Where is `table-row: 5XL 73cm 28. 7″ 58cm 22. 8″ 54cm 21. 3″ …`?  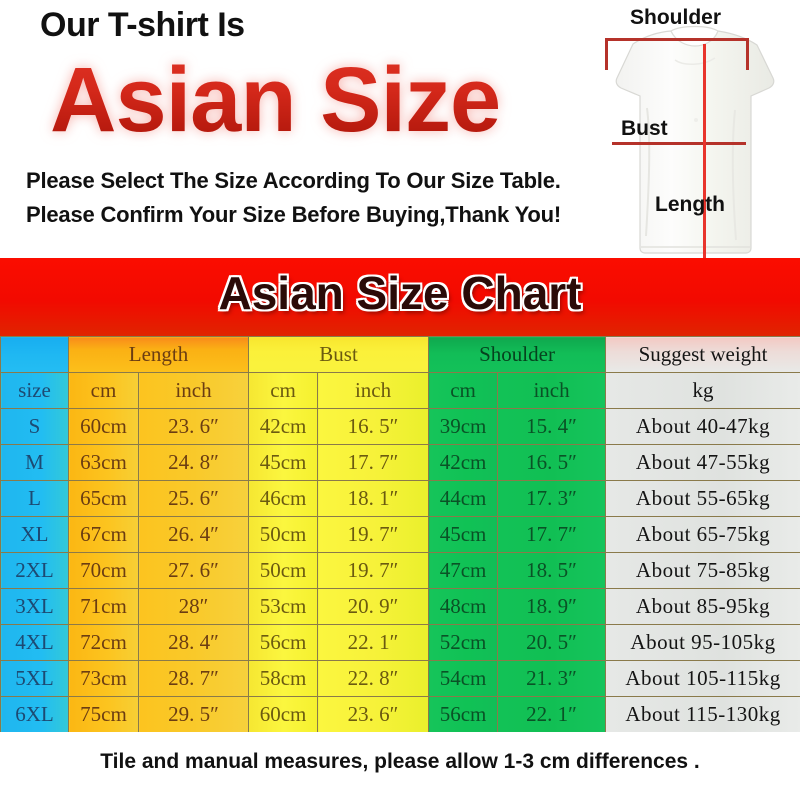 table-row: 5XL 73cm 28. 7″ 58cm 22. 8″ 54cm 21. 3″ … is located at coordinates (400, 678).